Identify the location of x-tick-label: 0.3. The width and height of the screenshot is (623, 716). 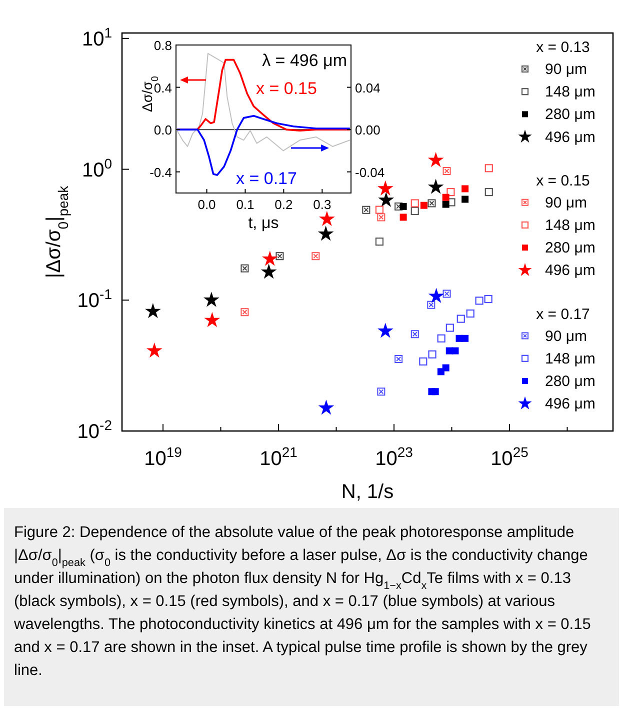
(322, 204).